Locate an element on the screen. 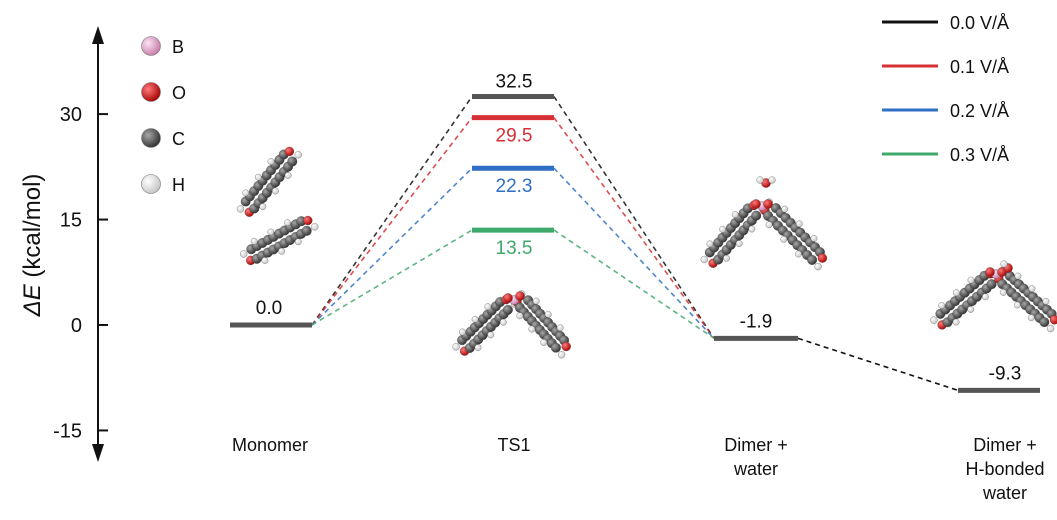 Image resolution: width=1057 pixels, height=520 pixels. energy-value-label: -9.3 is located at coordinates (1005, 373).